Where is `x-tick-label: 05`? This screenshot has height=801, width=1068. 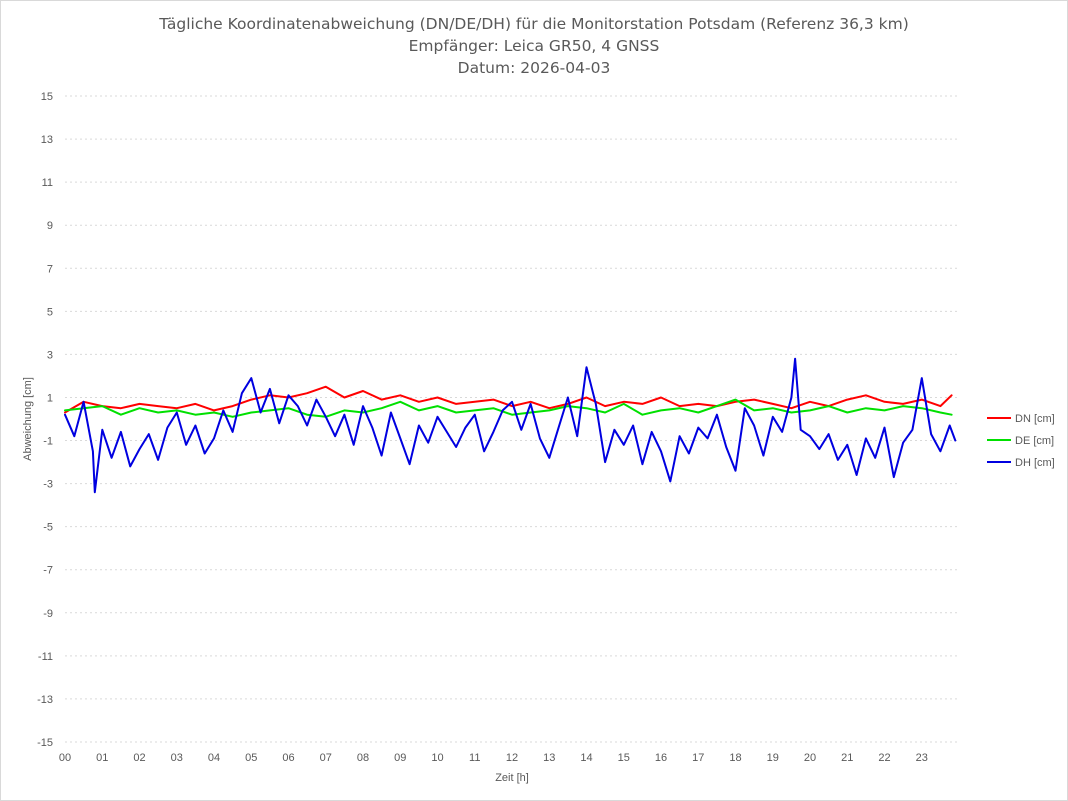
x-tick-label: 05 is located at coordinates (251, 758).